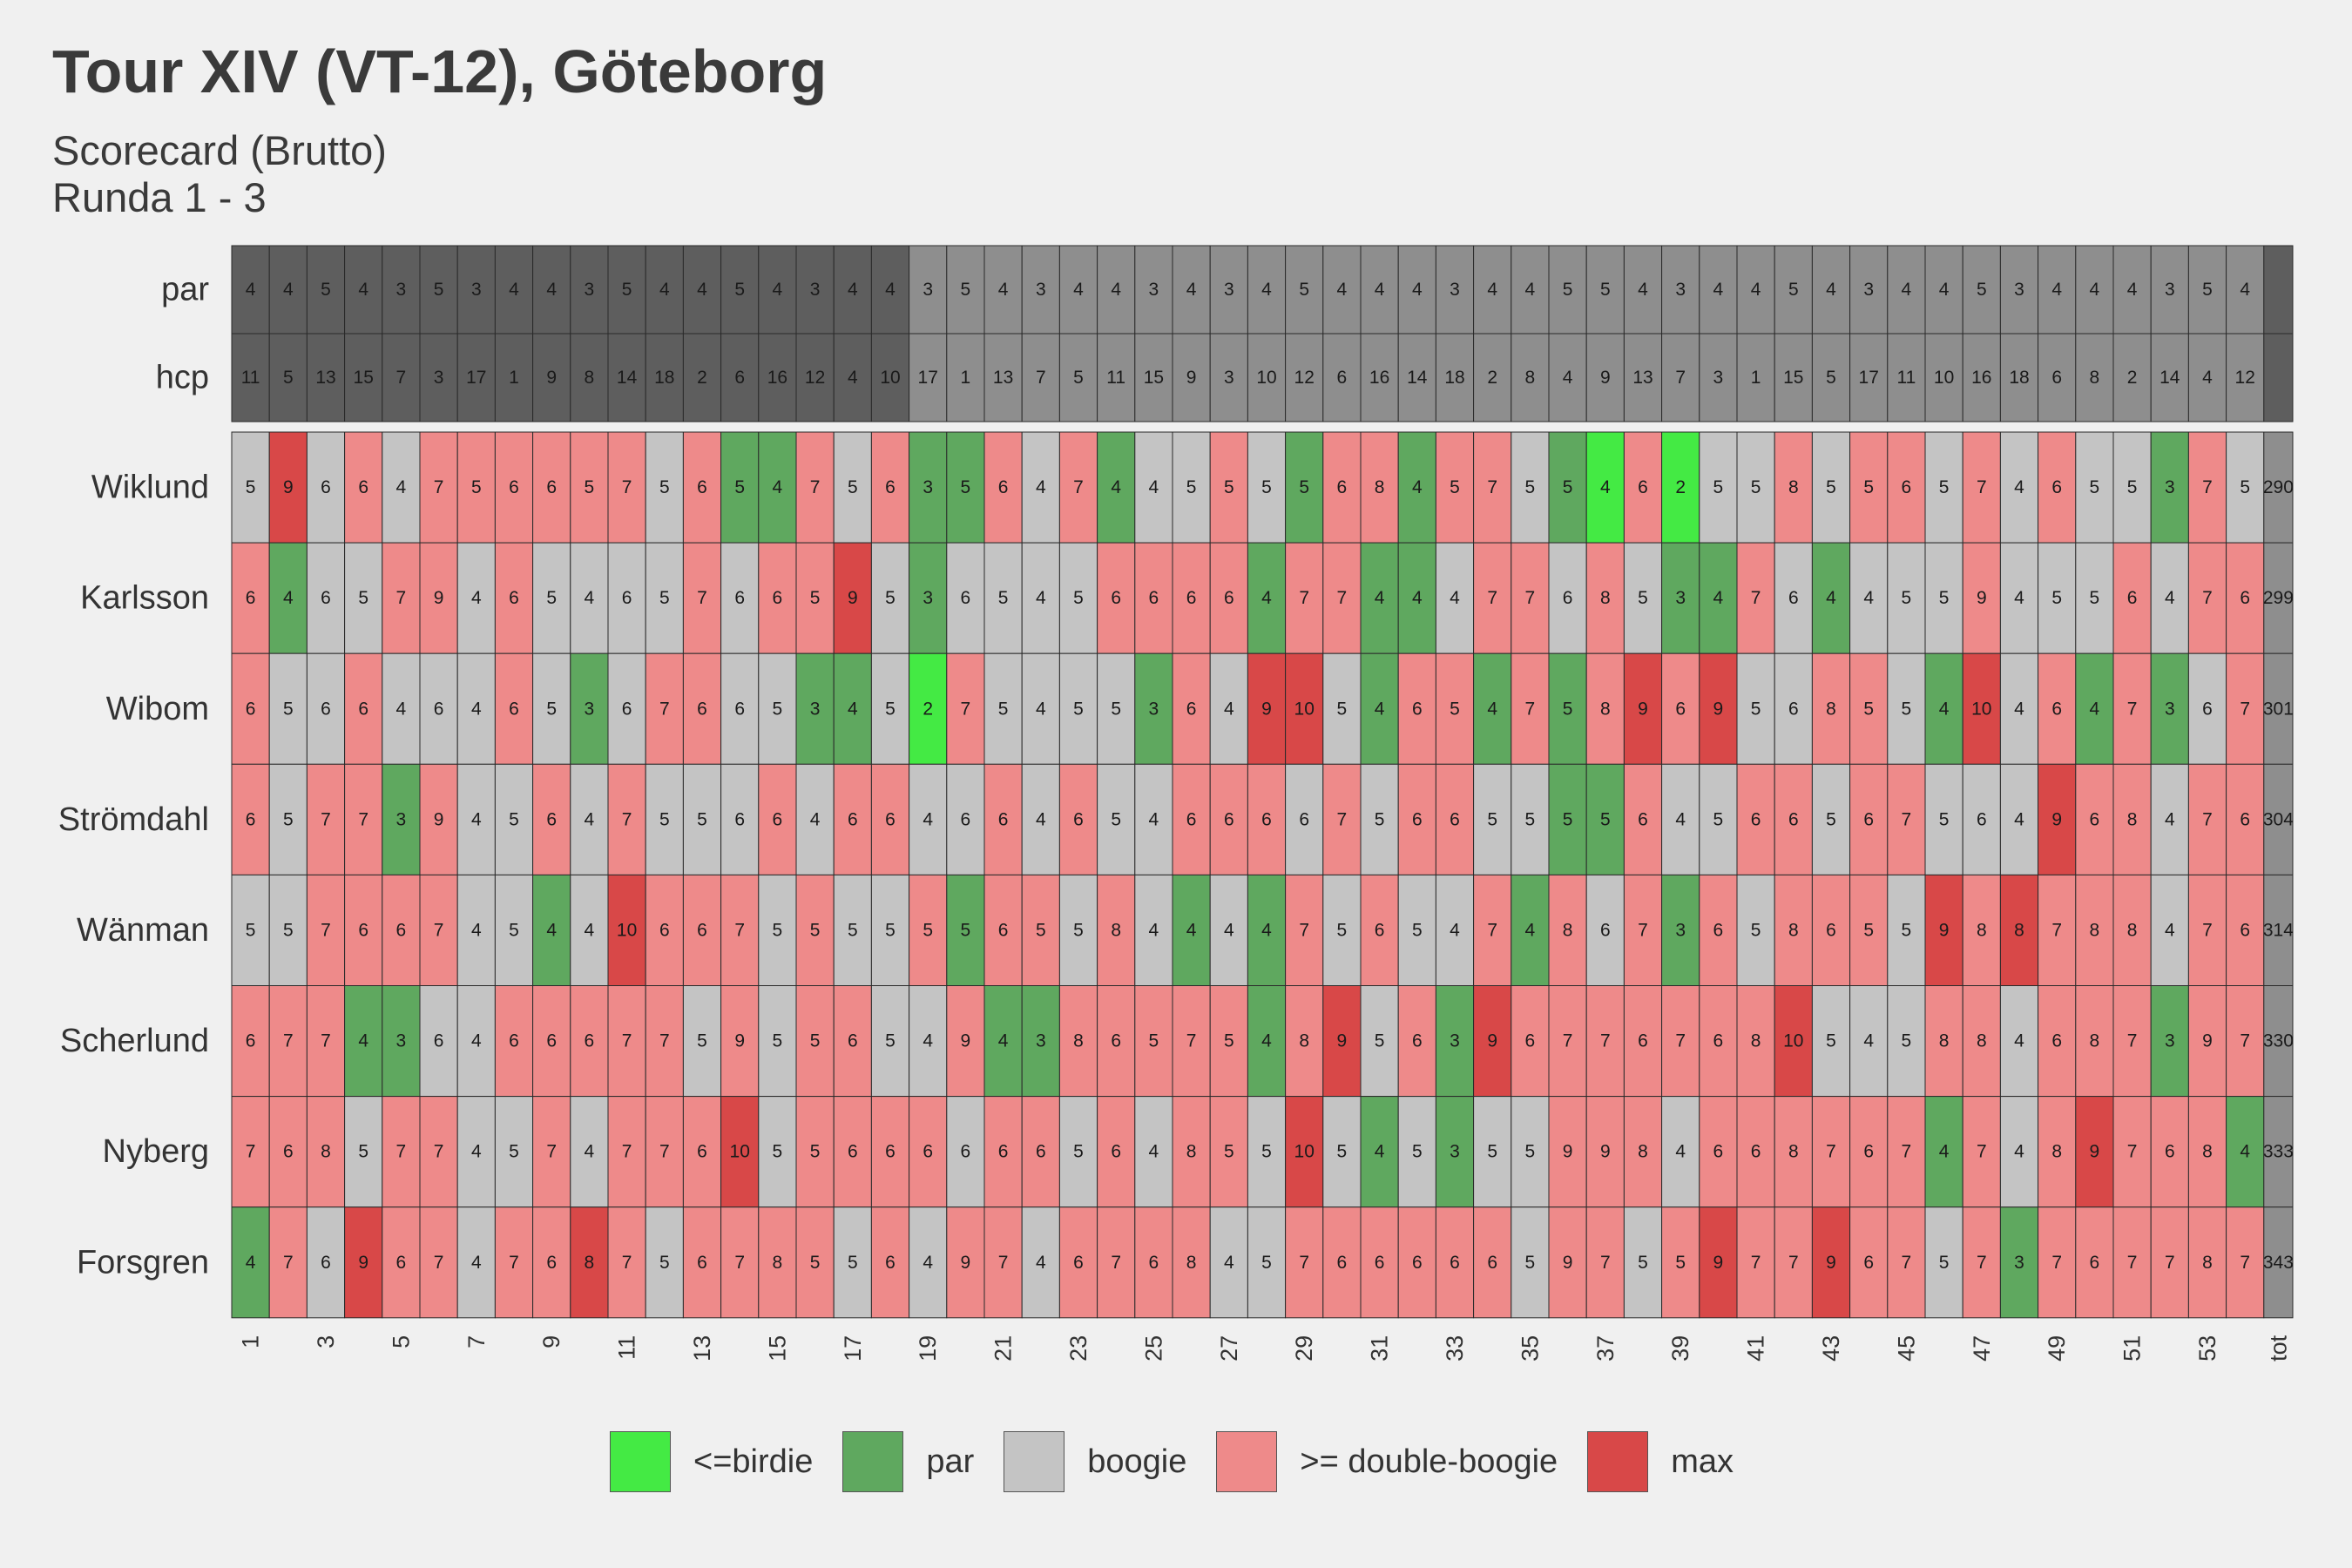 This screenshot has height=1568, width=2352. What do you see at coordinates (966, 290) in the screenshot?
I see `par-value: 5` at bounding box center [966, 290].